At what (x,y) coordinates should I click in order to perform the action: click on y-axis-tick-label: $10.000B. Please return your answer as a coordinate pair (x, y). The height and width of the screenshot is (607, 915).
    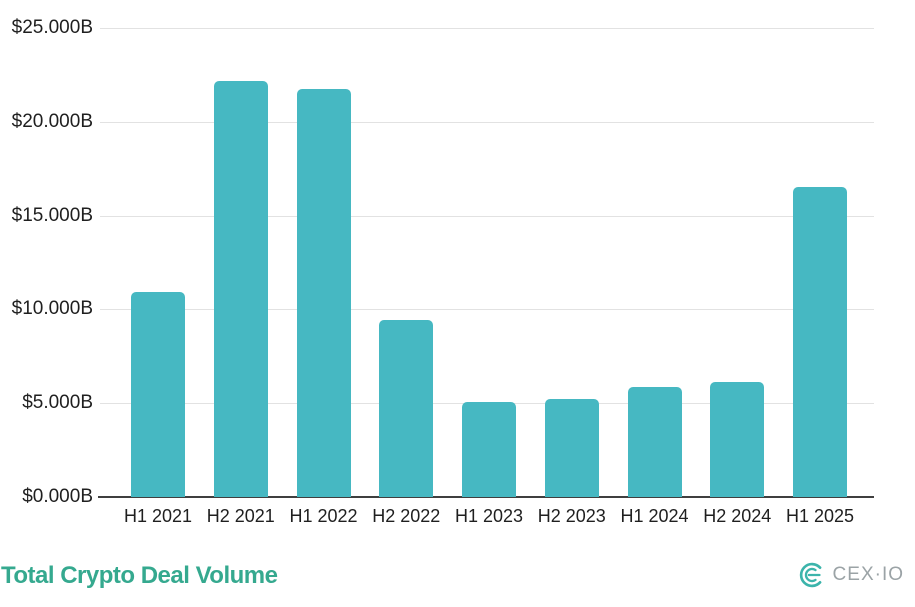
    Looking at the image, I should click on (52, 309).